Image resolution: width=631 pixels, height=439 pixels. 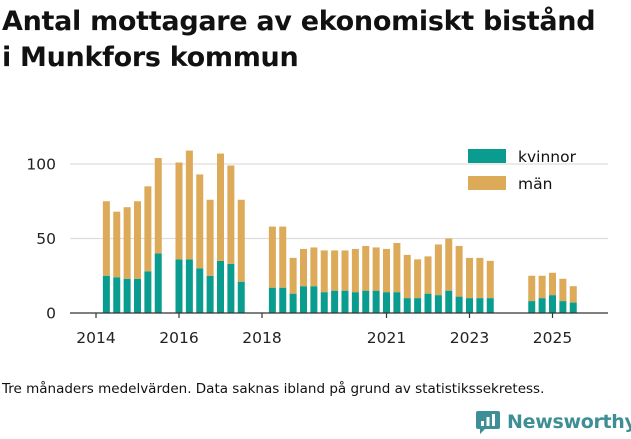 What do you see at coordinates (487, 156) in the screenshot?
I see `legend-swatch-kvinnor` at bounding box center [487, 156].